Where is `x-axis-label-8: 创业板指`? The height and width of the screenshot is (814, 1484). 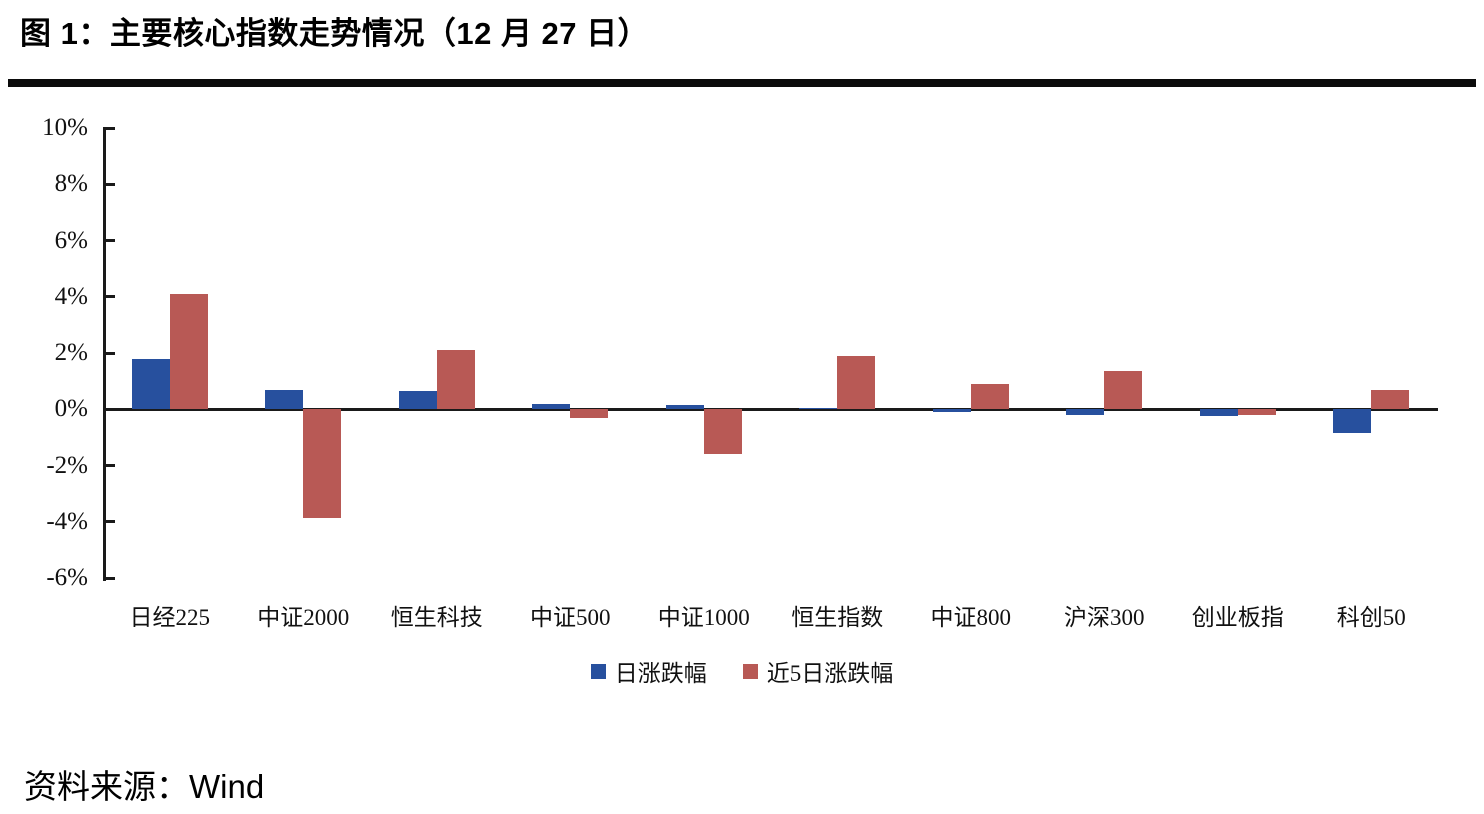 x-axis-label-8: 创业板指 is located at coordinates (1237, 617).